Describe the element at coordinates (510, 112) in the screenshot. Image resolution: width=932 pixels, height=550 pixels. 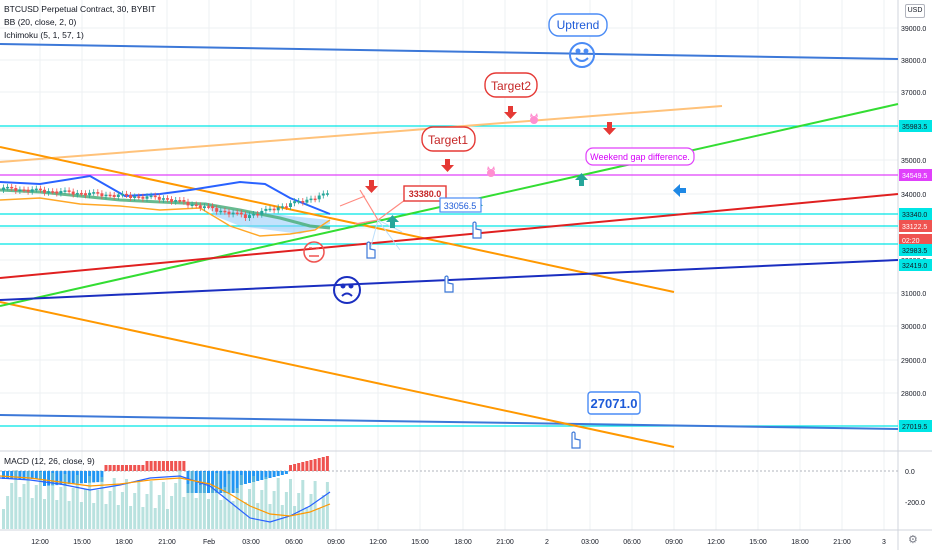
I see `red-down-arrow-target2` at that location.